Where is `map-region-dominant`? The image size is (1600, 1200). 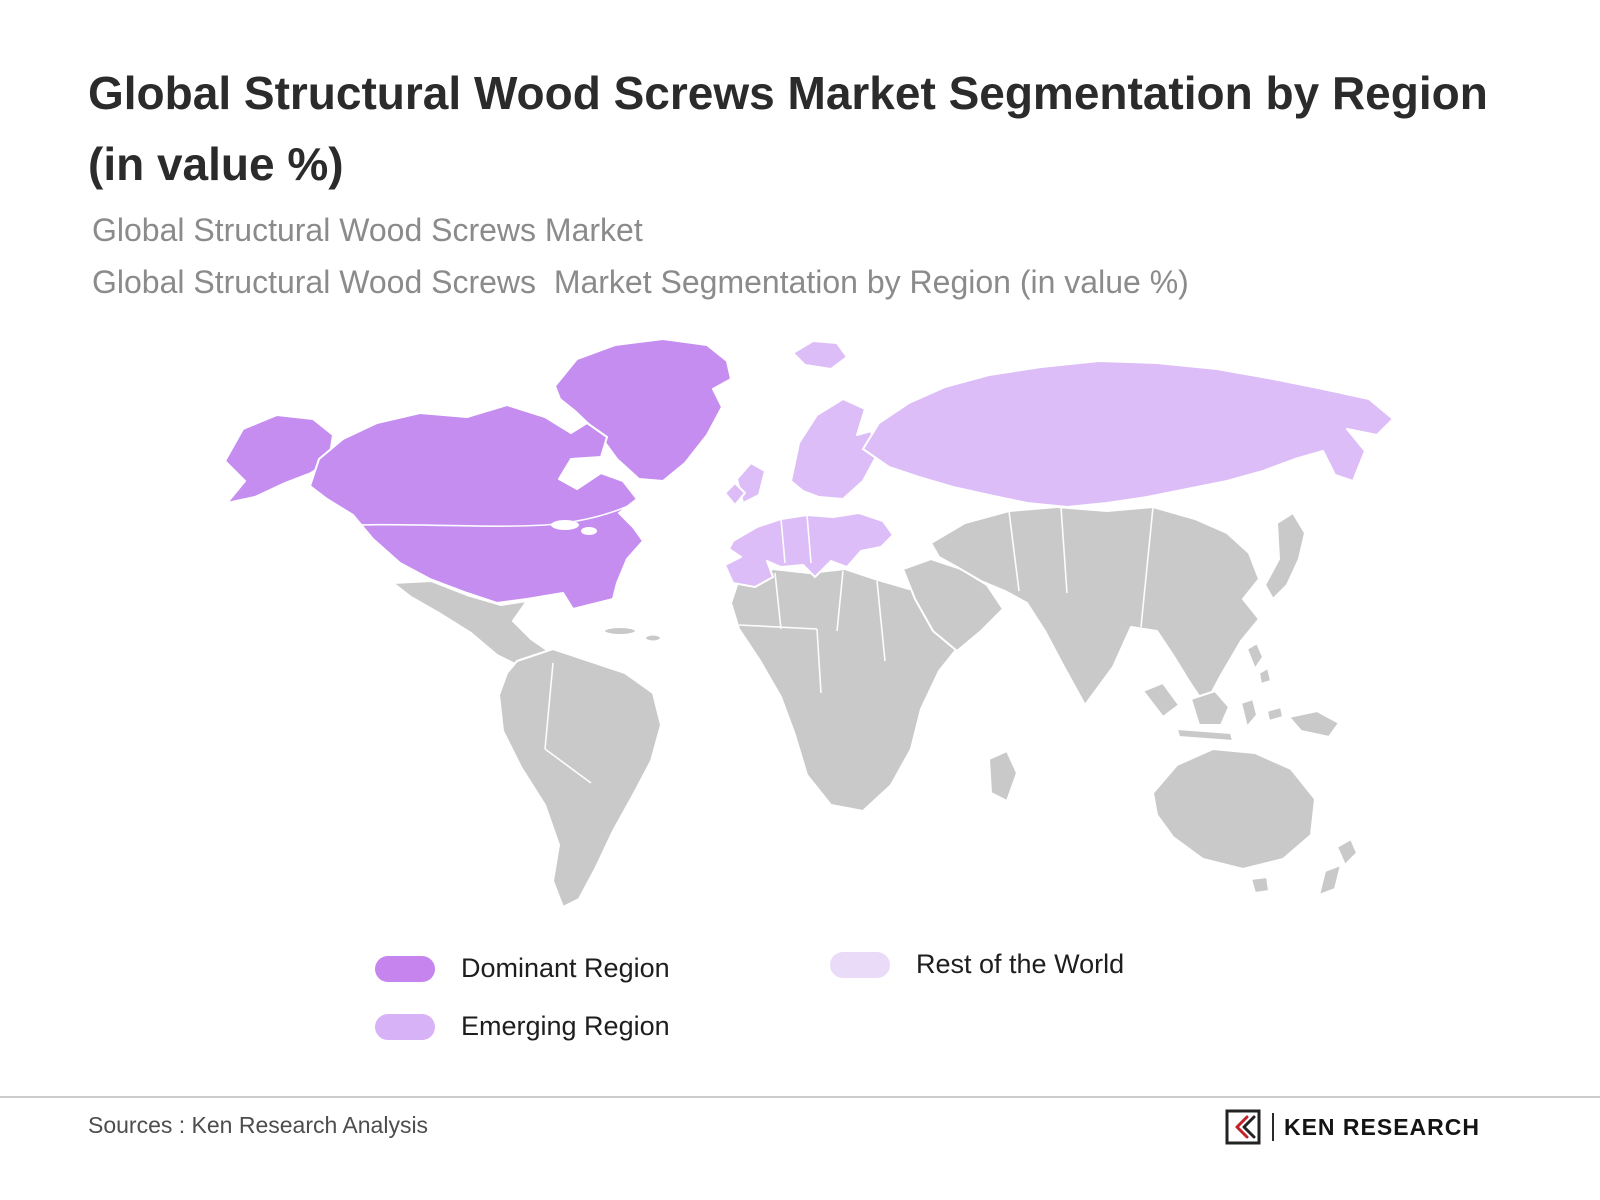
map-region-dominant is located at coordinates (478, 474).